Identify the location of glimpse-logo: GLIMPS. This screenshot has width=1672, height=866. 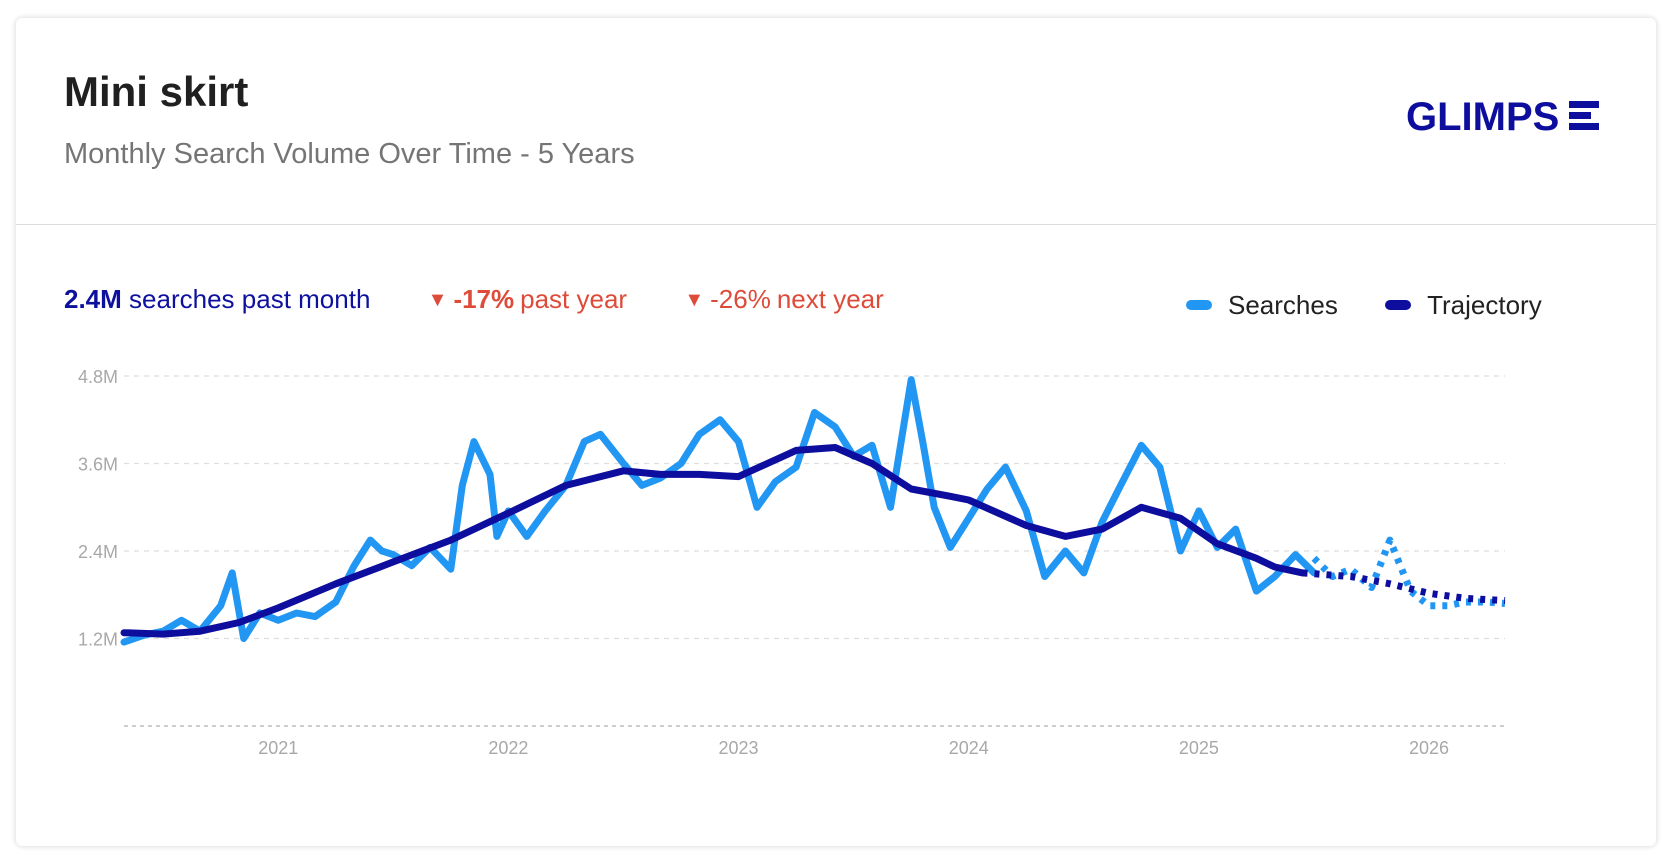
(1506, 117).